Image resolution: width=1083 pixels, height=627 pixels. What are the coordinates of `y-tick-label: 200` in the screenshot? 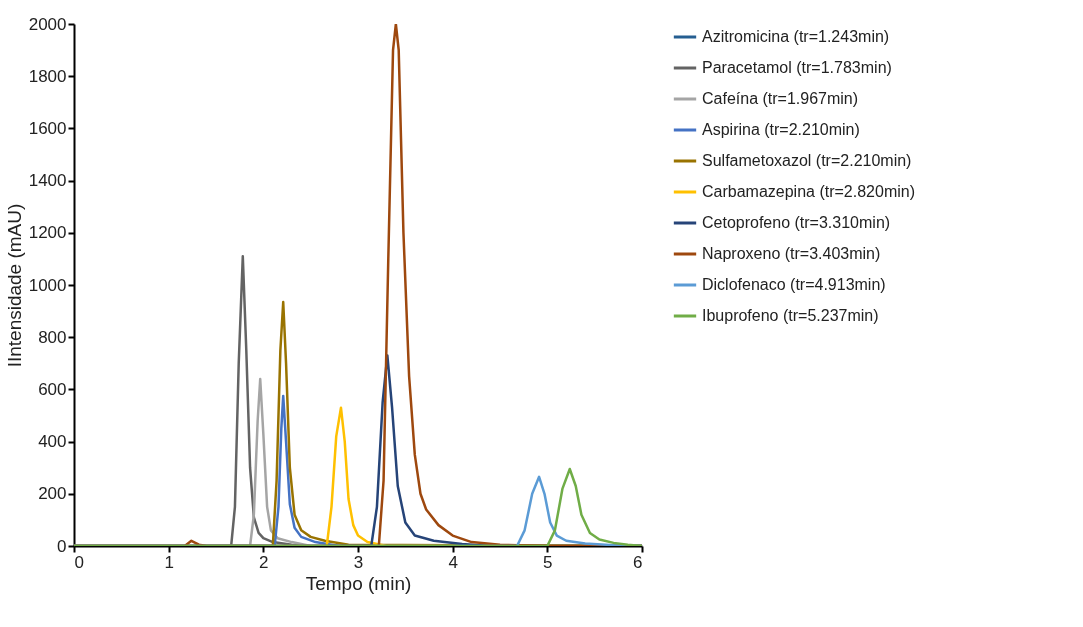 It's located at (52, 494).